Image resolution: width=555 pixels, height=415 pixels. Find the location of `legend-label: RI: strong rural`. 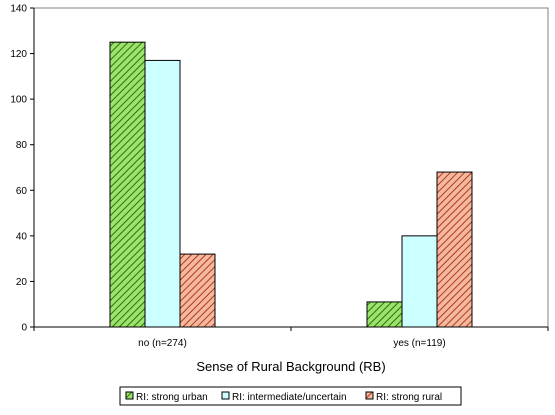

legend-label: RI: strong rural is located at coordinates (409, 397).